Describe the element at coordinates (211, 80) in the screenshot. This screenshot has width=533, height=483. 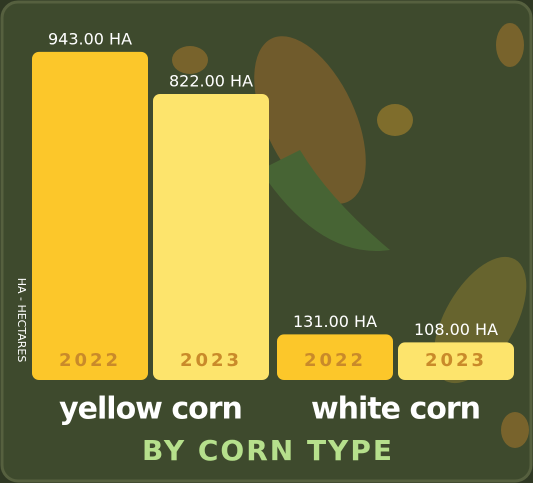
I see `data-label: 822.00 HA` at that location.